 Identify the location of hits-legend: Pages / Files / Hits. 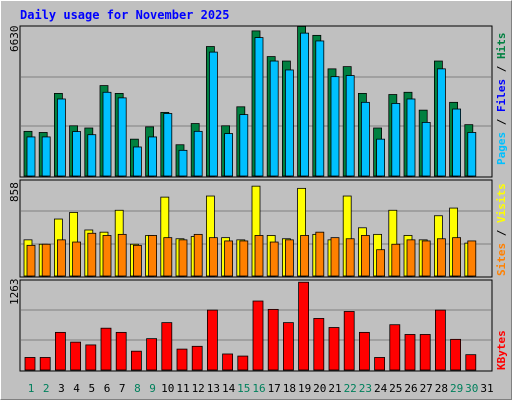
(501, 99).